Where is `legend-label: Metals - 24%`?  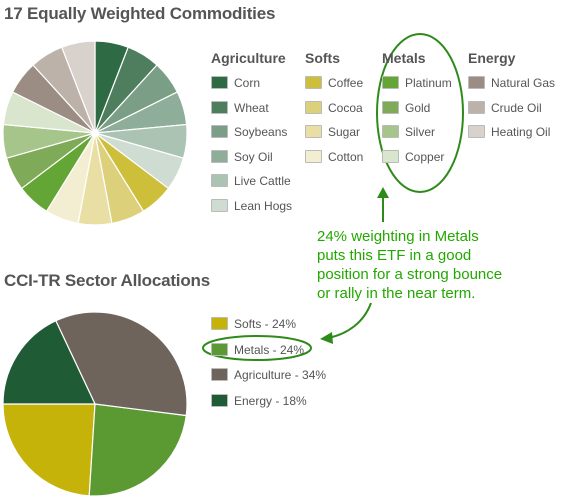
legend-label: Metals - 24% is located at coordinates (269, 349).